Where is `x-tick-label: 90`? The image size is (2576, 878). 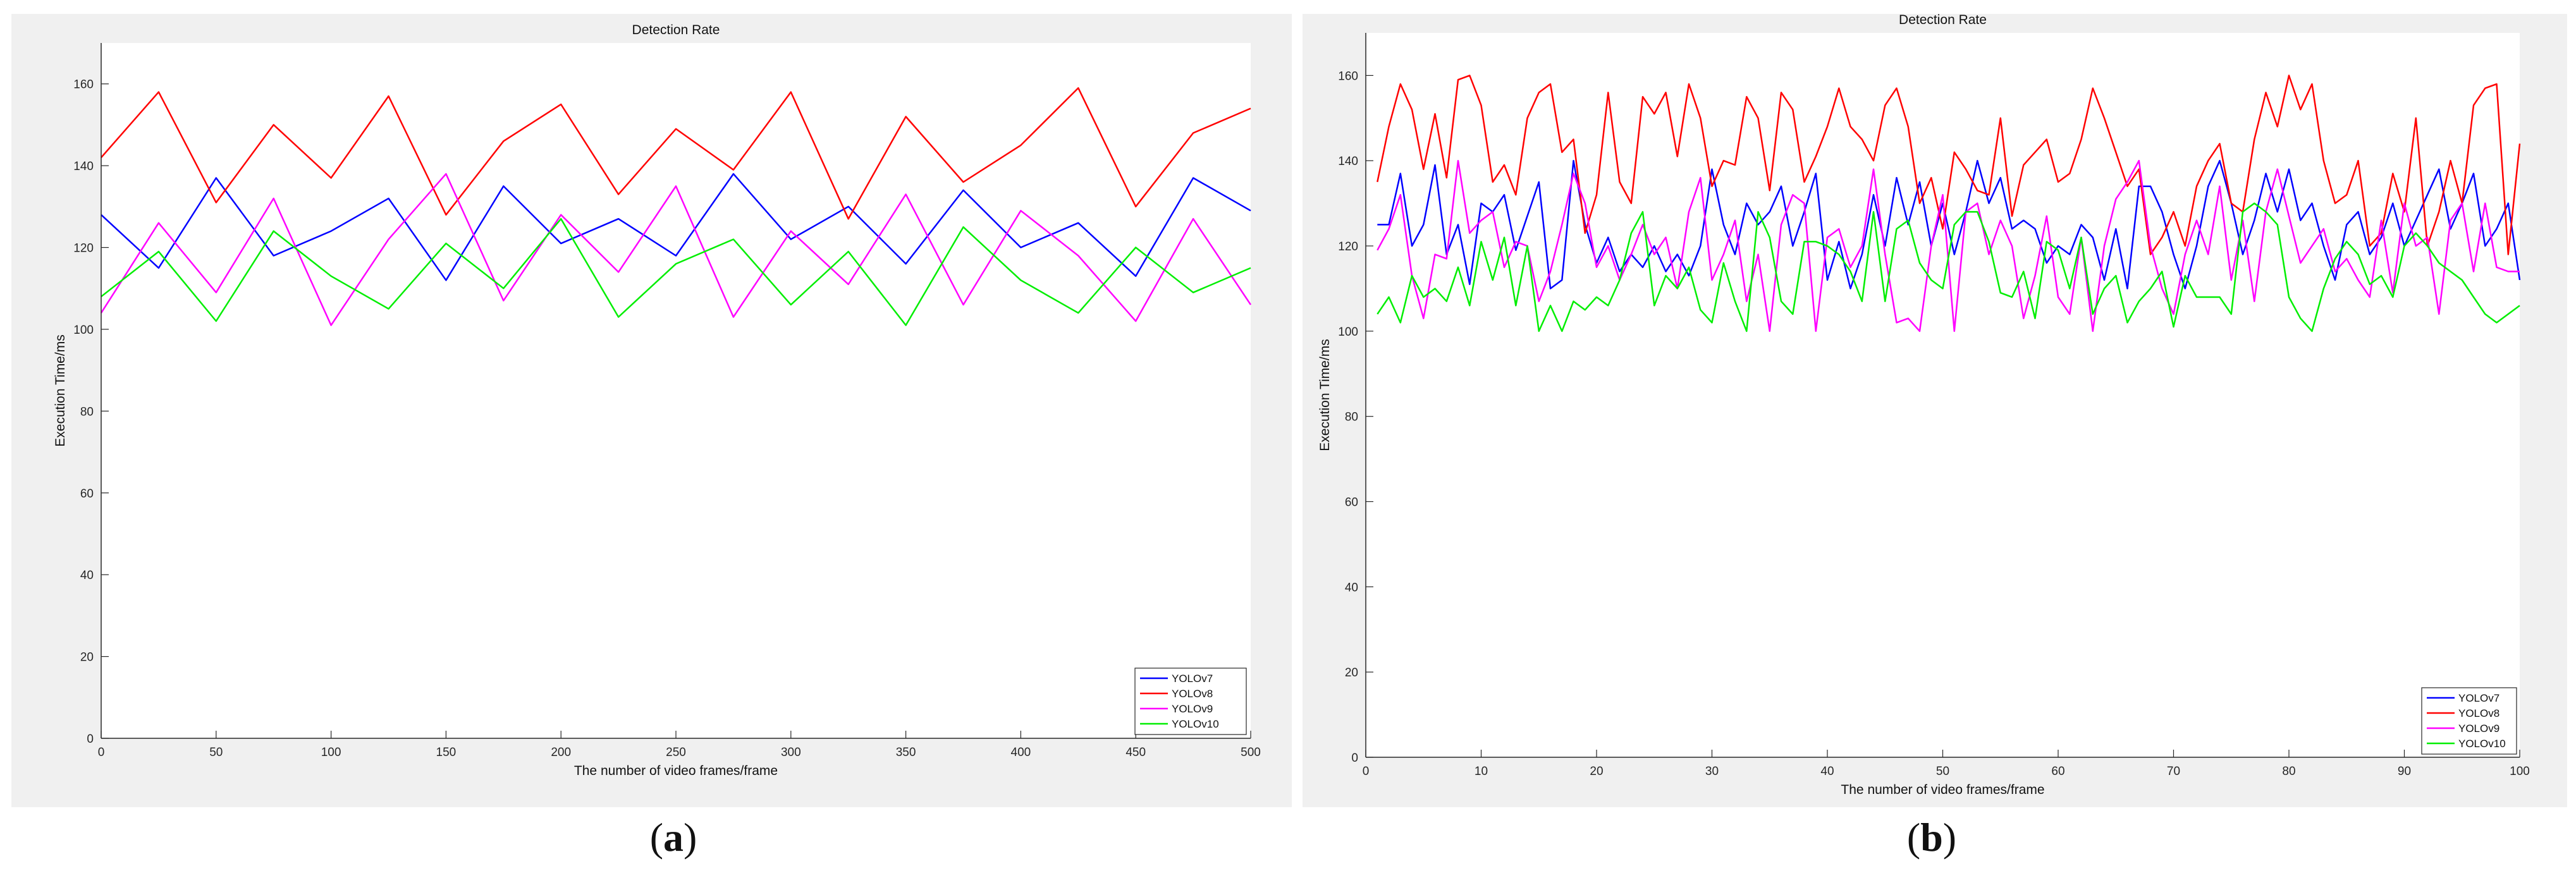
x-tick-label: 90 is located at coordinates (2404, 771).